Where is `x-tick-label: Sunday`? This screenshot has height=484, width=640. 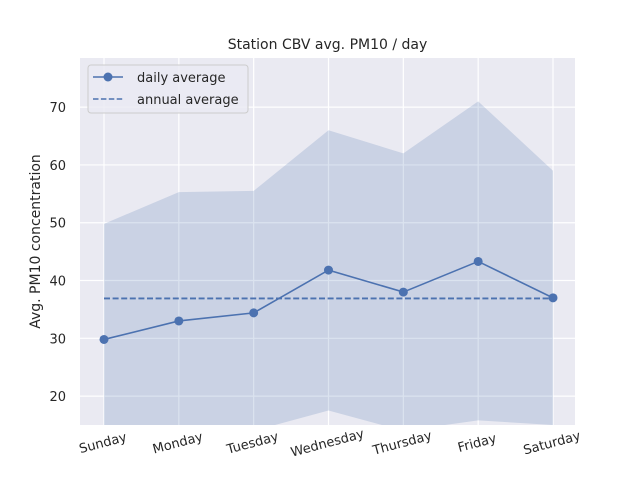 x-tick-label: Sunday is located at coordinates (103, 443).